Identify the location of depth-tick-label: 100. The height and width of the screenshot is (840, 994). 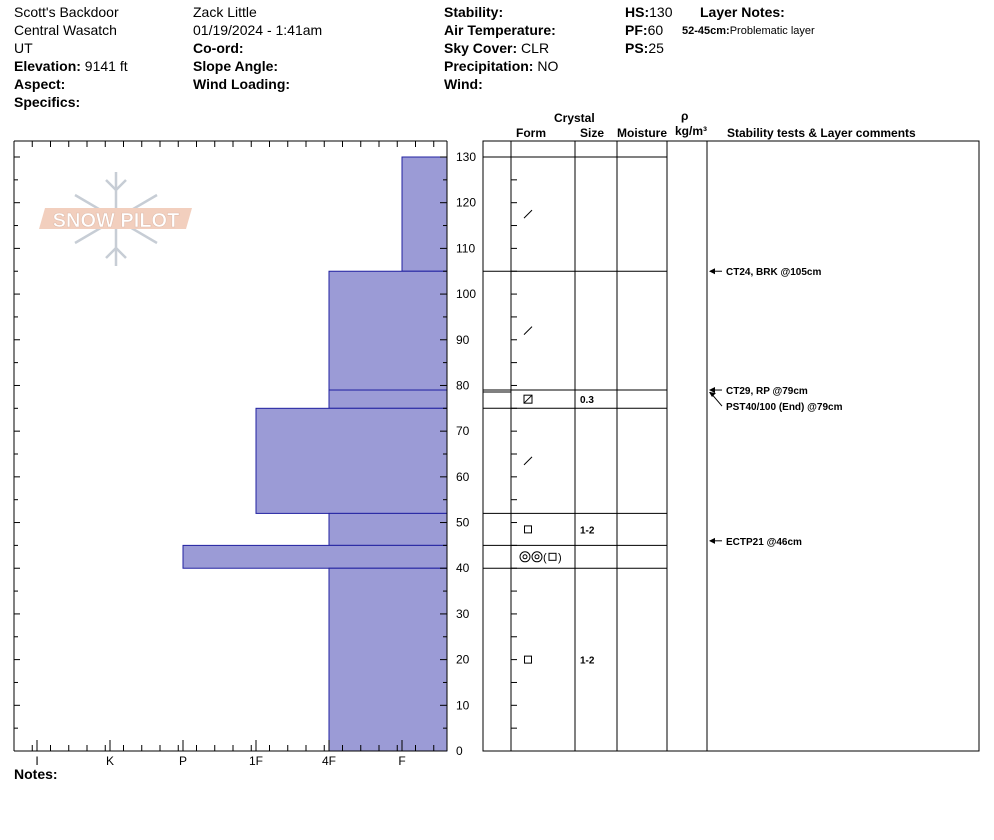
(466, 294).